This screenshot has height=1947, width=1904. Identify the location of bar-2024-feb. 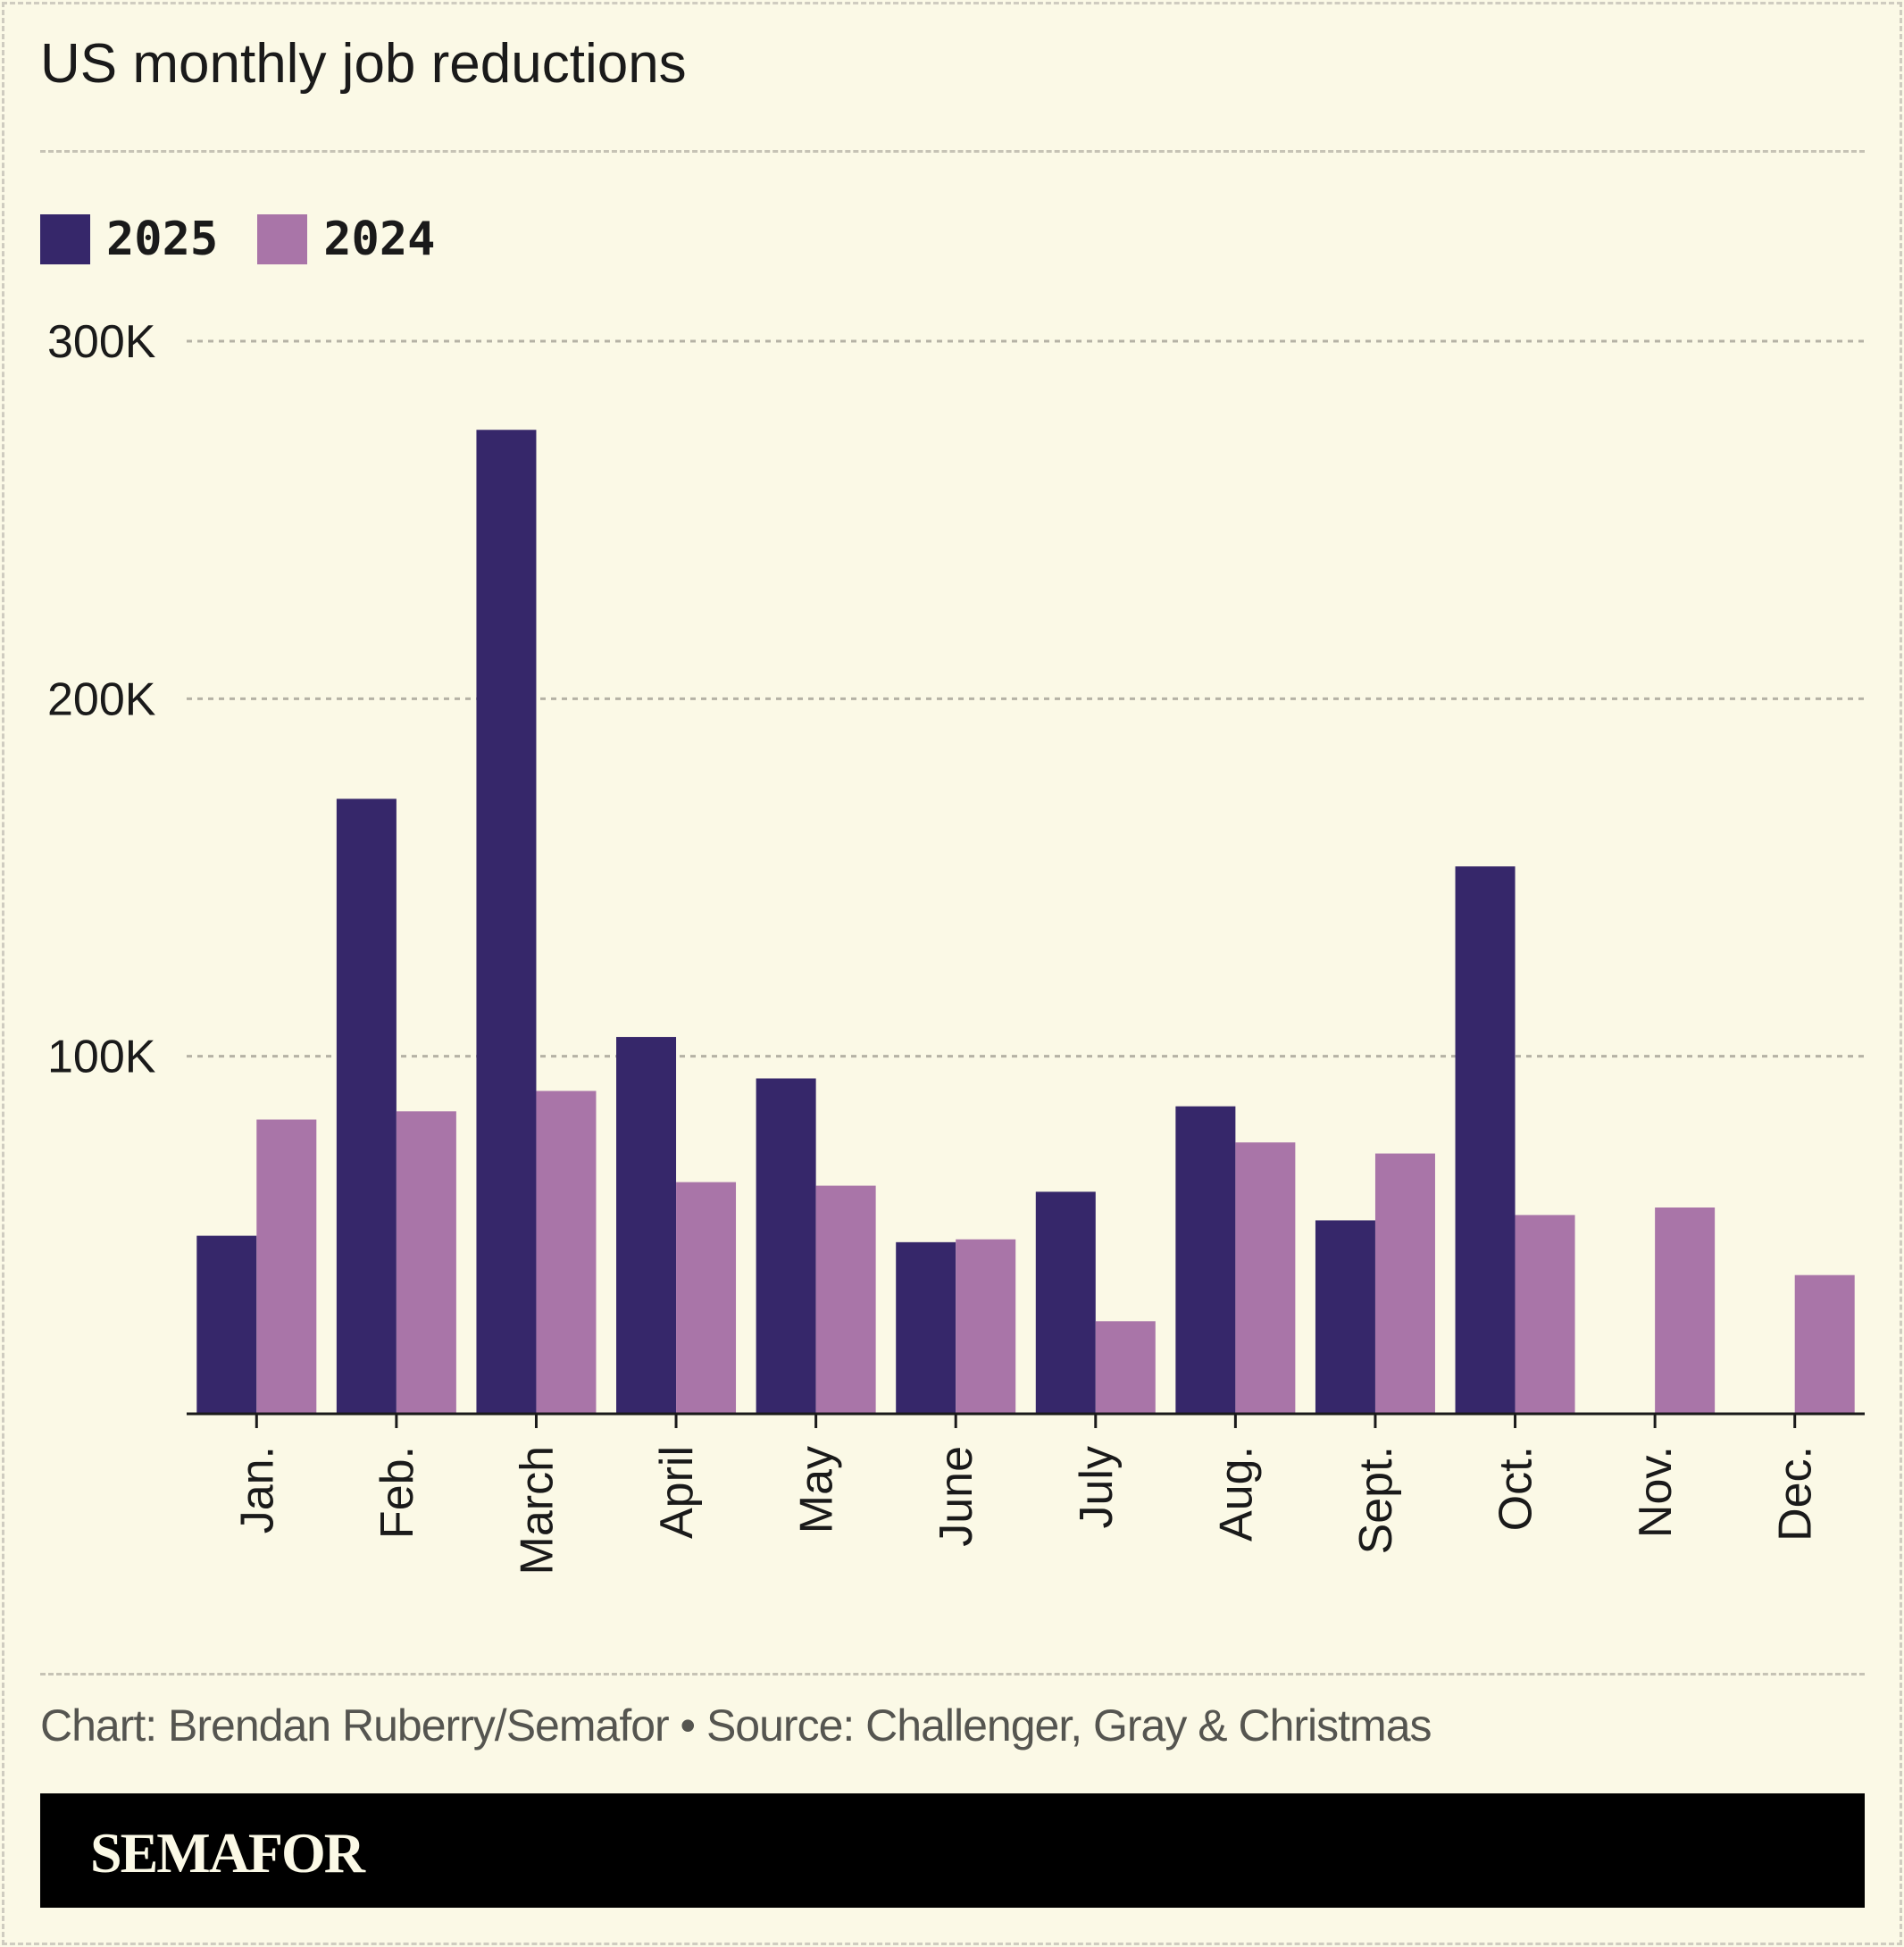
(426, 1263).